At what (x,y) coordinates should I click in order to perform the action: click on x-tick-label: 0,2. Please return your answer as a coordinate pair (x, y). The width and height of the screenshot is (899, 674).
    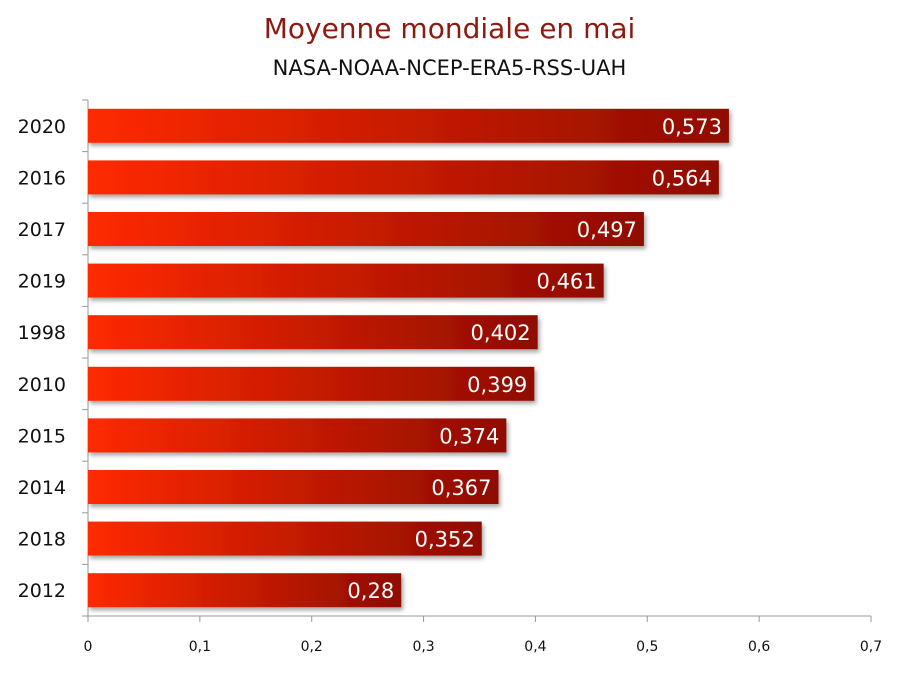
    Looking at the image, I should click on (312, 647).